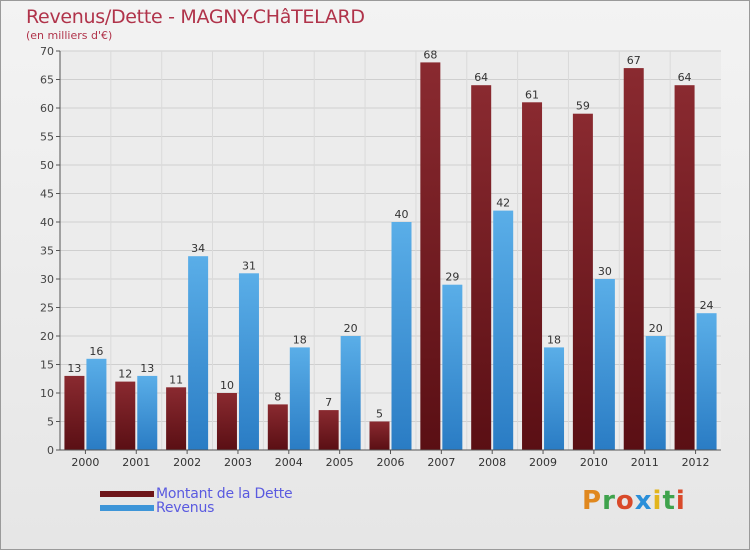 The height and width of the screenshot is (550, 750). I want to click on x-tick-label: 2001, so click(136, 462).